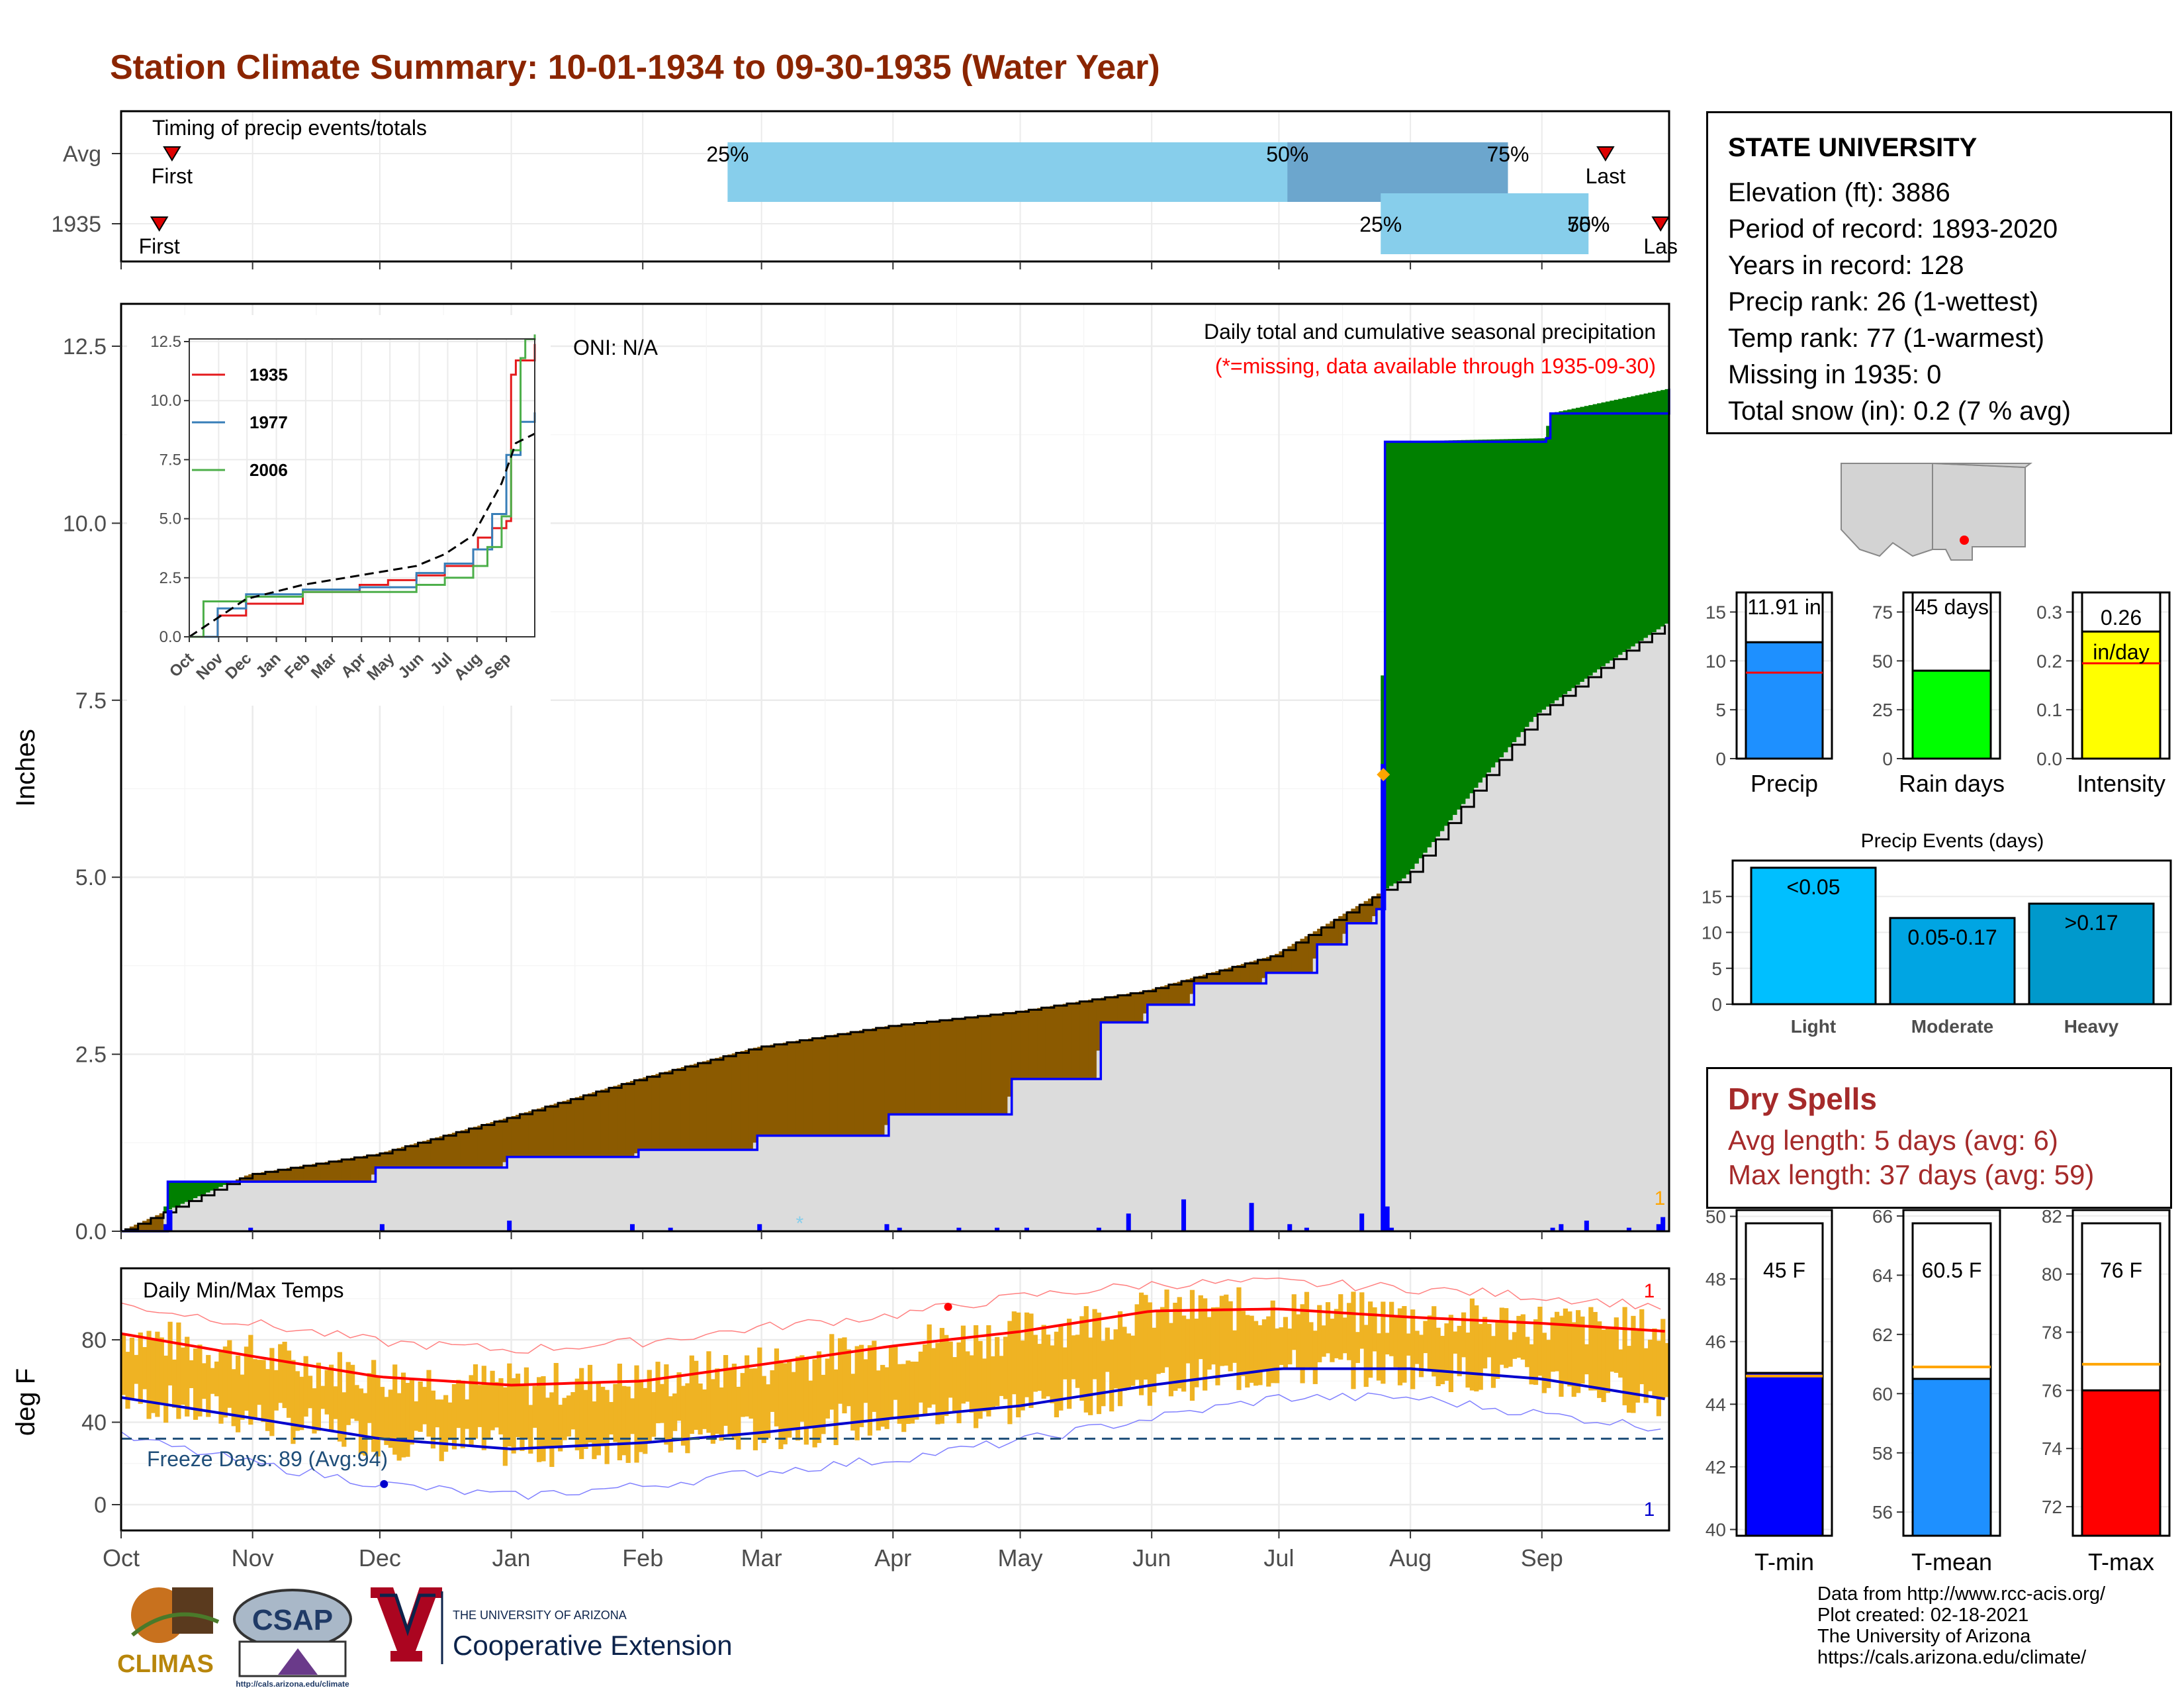 This screenshot has height=1688, width=2184. What do you see at coordinates (1883, 1275) in the screenshot?
I see `tbar-y-tick-label: 64` at bounding box center [1883, 1275].